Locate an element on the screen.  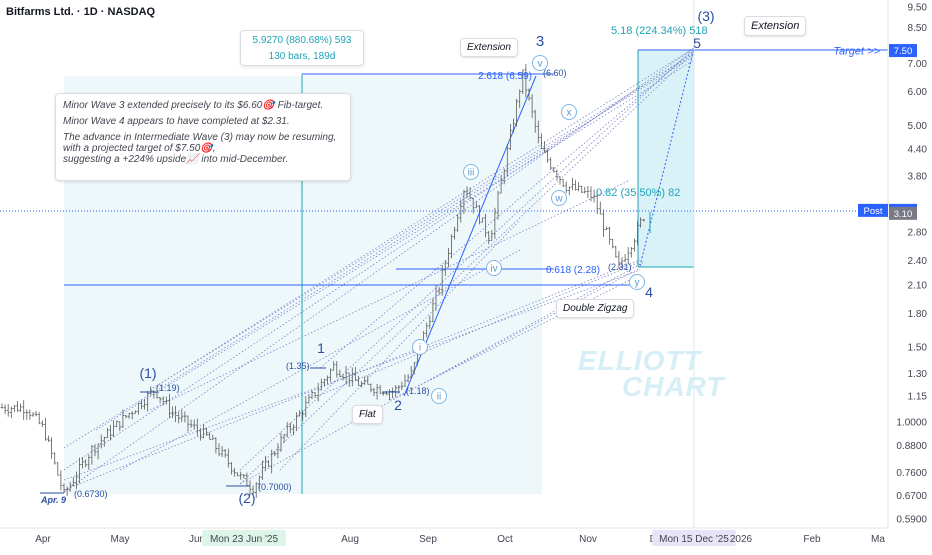
y-tick-label: 1.50 is located at coordinates (918, 348).